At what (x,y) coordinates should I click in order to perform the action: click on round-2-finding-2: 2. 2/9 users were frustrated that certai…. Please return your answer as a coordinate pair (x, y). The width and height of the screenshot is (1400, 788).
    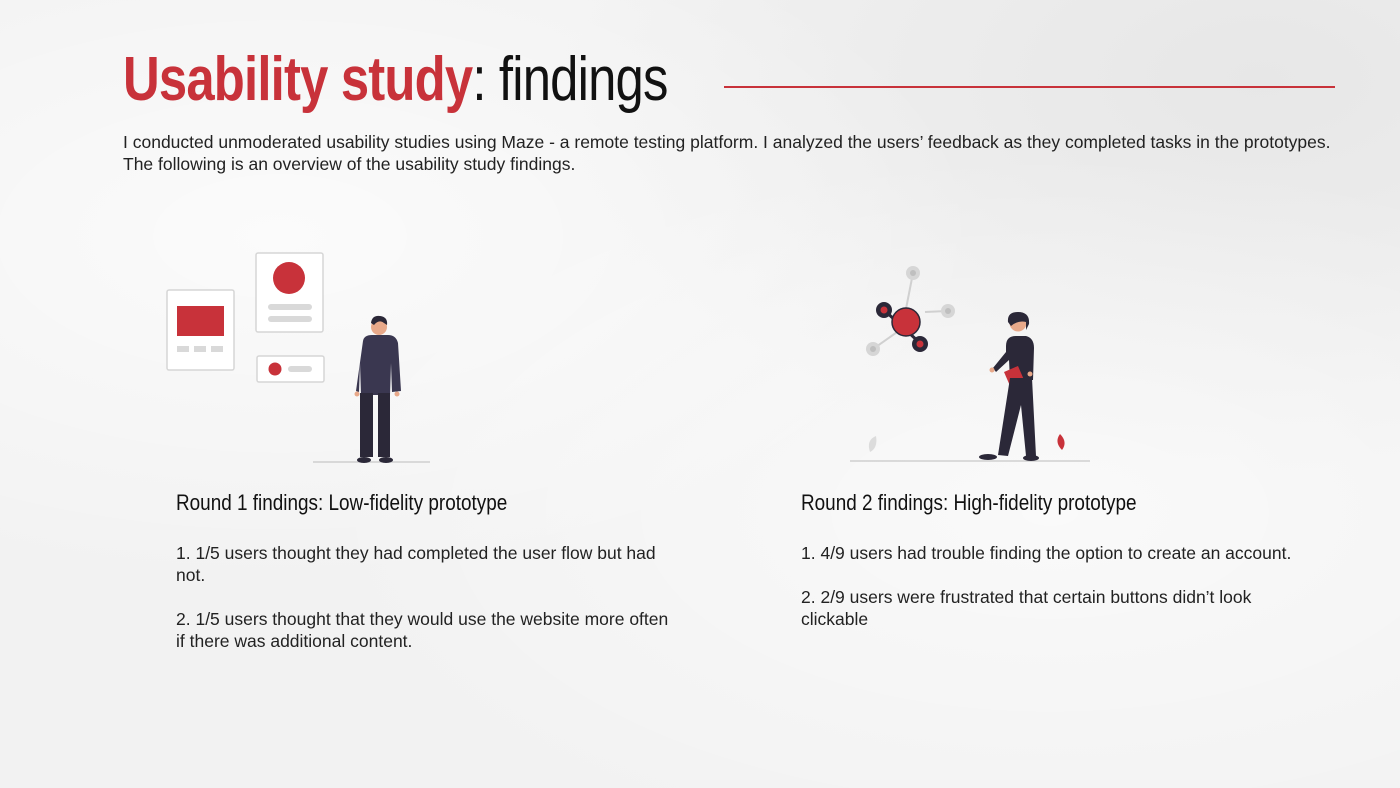
    Looking at the image, I should click on (1026, 608).